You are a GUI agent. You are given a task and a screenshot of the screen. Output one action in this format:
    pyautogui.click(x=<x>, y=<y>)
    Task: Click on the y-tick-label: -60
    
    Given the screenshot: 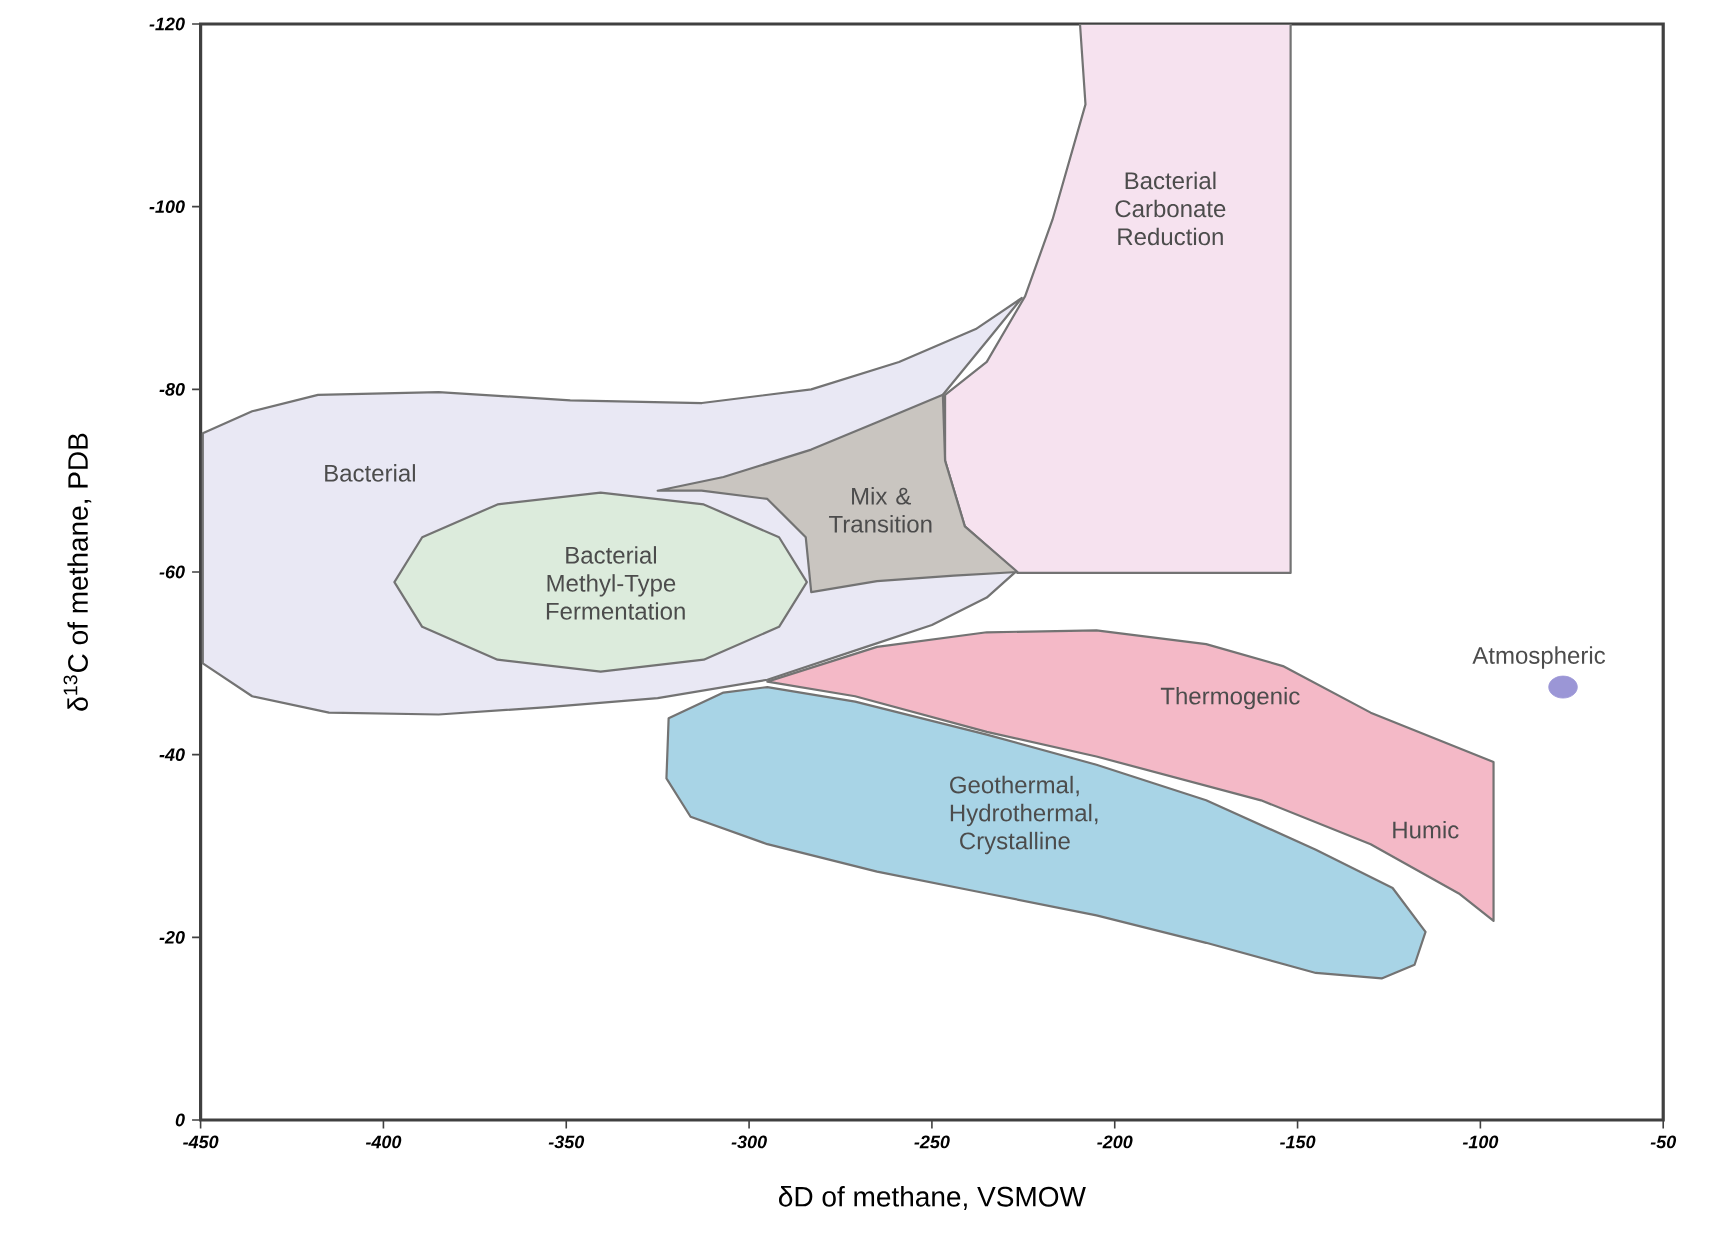 What is the action you would take?
    pyautogui.click(x=172, y=572)
    